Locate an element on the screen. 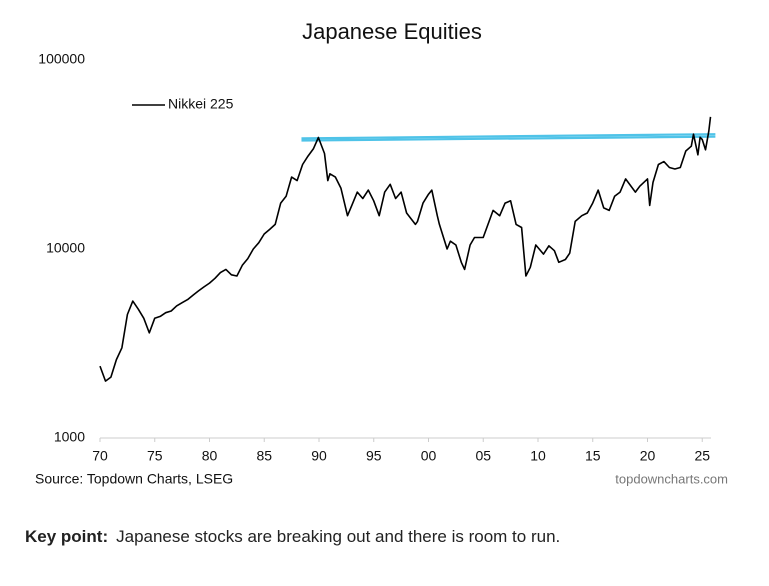 This screenshot has width=769, height=586. x-tick-label: 25 is located at coordinates (702, 456).